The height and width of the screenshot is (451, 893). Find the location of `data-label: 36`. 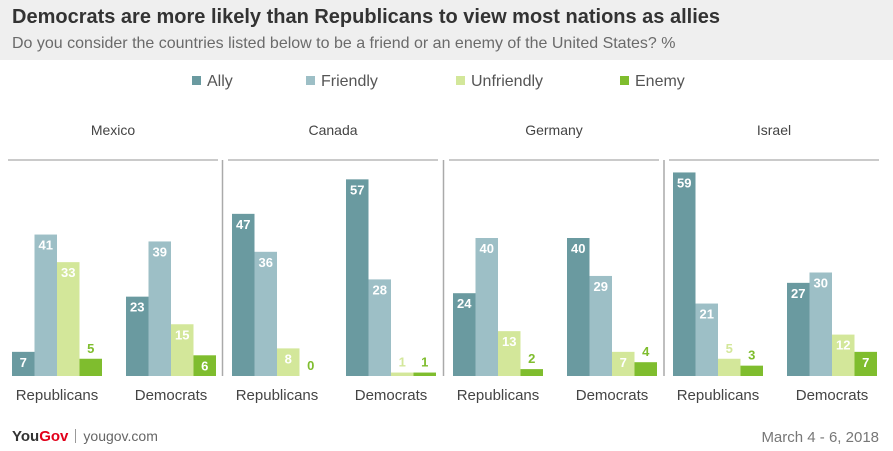

data-label: 36 is located at coordinates (266, 262).